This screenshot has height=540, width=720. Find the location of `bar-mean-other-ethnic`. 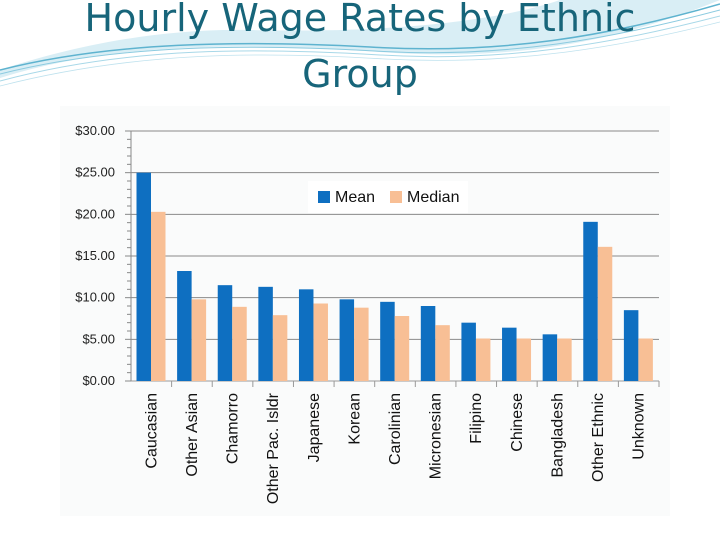

bar-mean-other-ethnic is located at coordinates (590, 301).